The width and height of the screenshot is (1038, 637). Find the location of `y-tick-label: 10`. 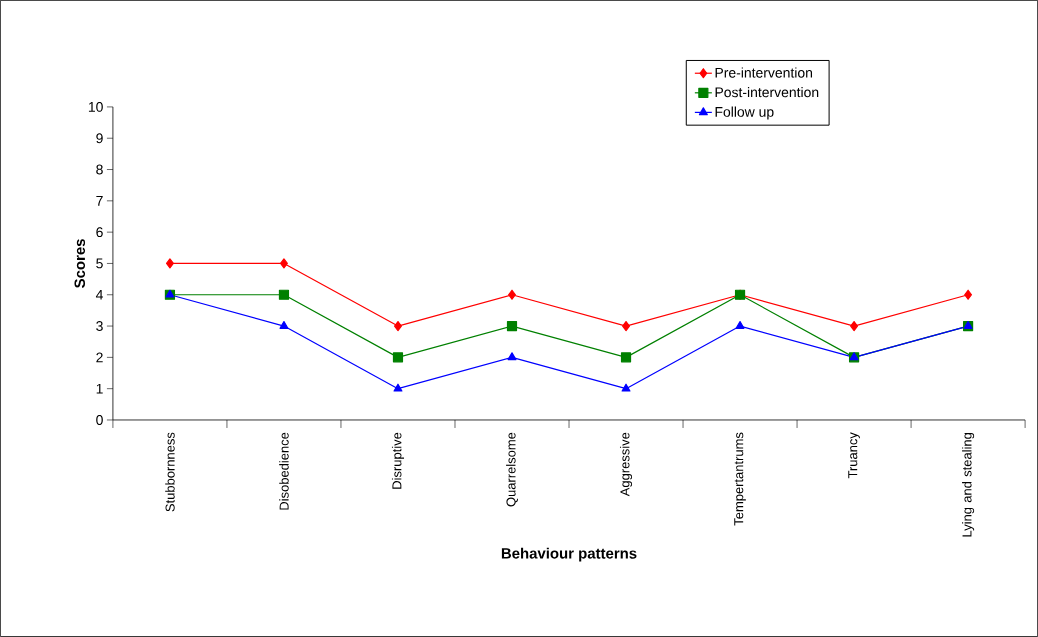

y-tick-label: 10 is located at coordinates (95, 107).